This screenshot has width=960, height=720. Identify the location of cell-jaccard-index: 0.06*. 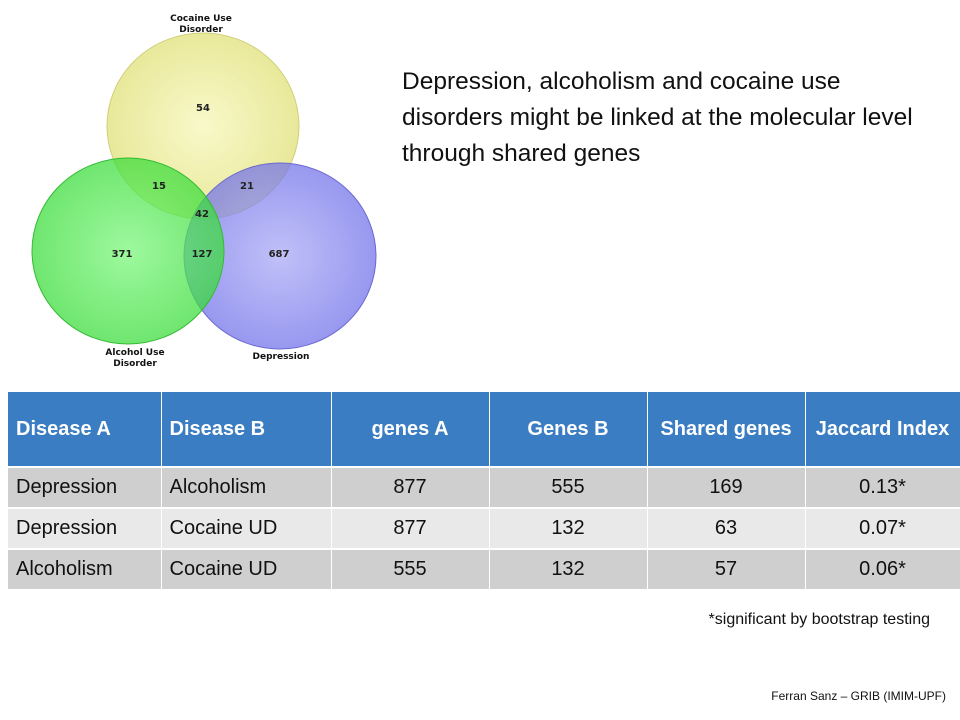
(882, 568).